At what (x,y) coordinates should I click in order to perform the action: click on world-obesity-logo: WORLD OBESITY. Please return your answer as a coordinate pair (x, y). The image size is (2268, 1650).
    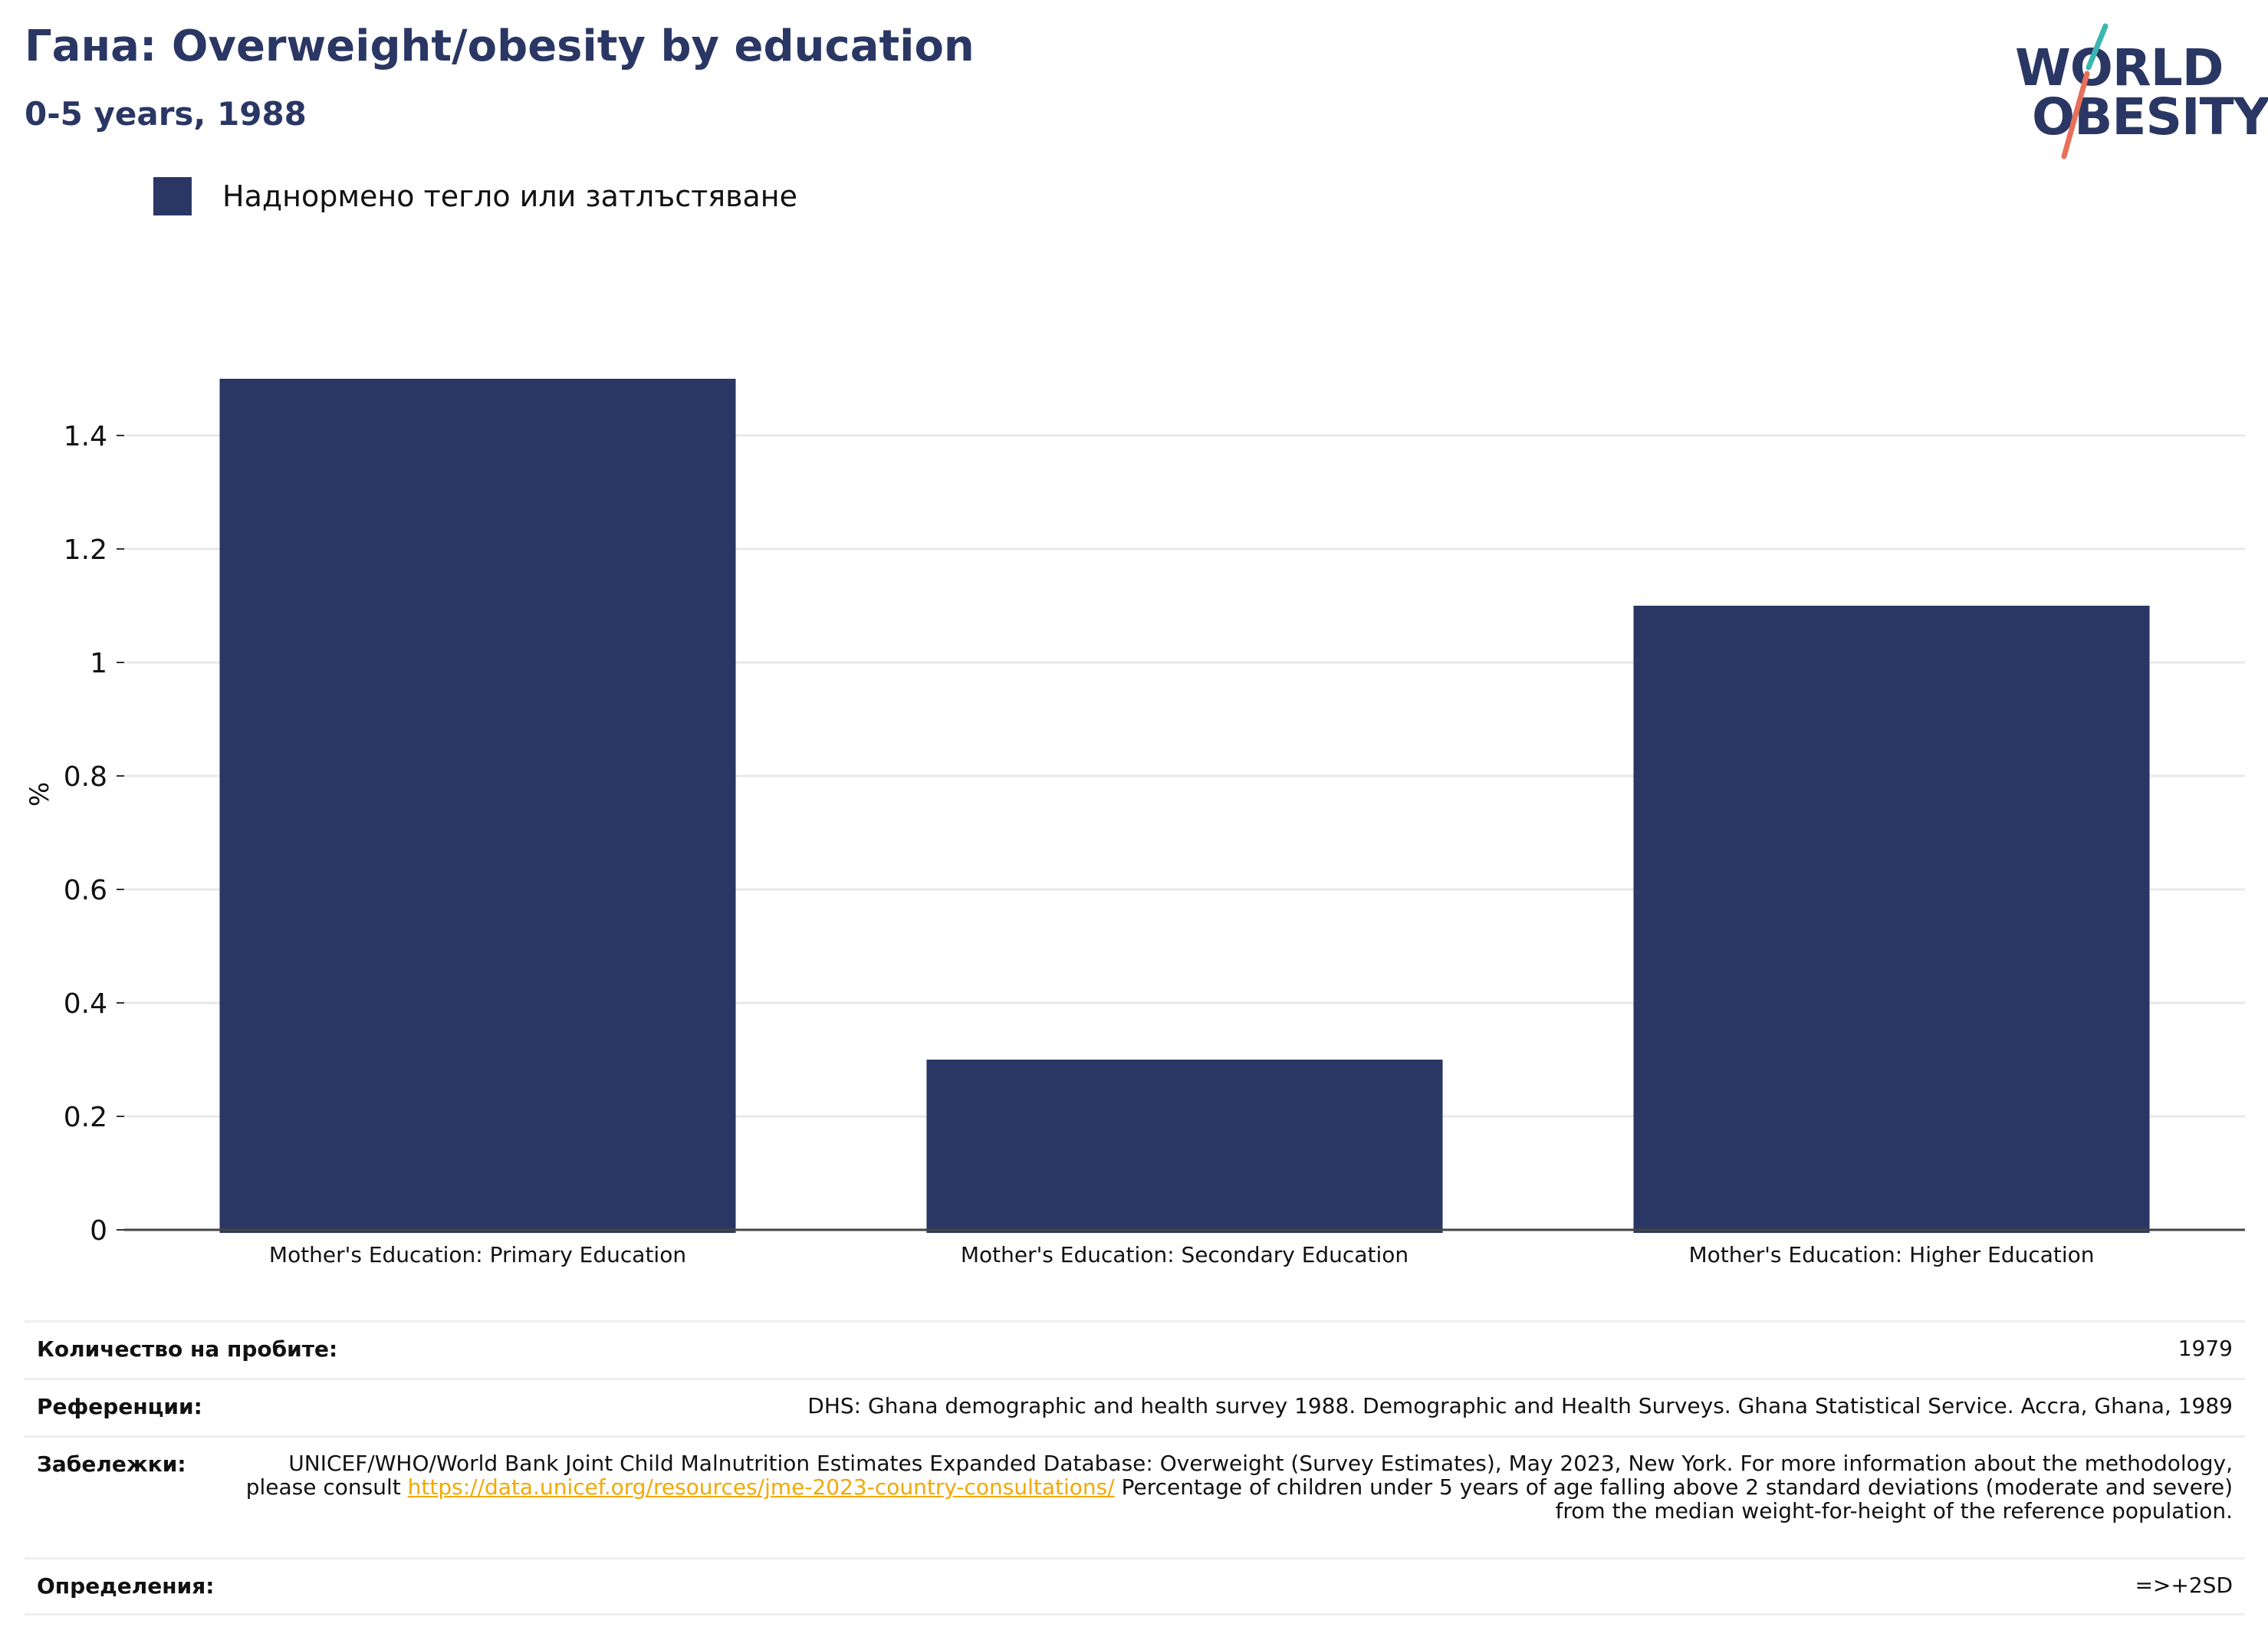
    Looking at the image, I should click on (2131, 90).